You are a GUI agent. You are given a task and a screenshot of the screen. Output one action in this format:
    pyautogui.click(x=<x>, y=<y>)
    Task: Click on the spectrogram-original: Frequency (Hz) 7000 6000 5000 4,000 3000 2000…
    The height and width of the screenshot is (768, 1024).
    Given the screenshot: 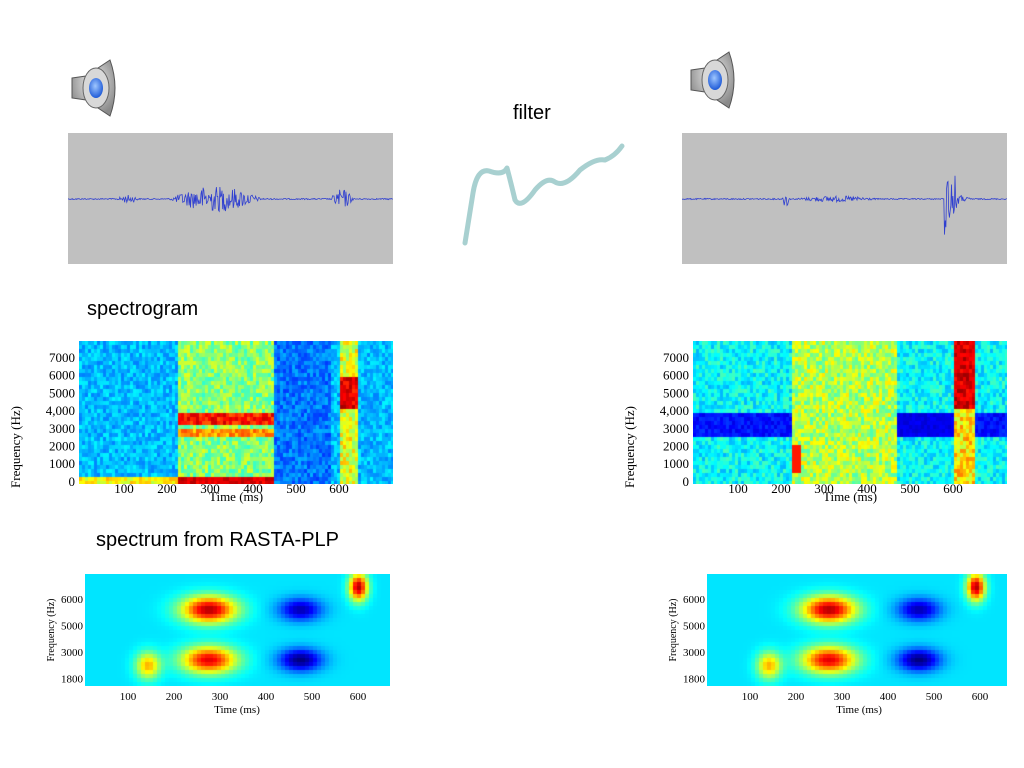 What is the action you would take?
    pyautogui.click(x=200, y=420)
    